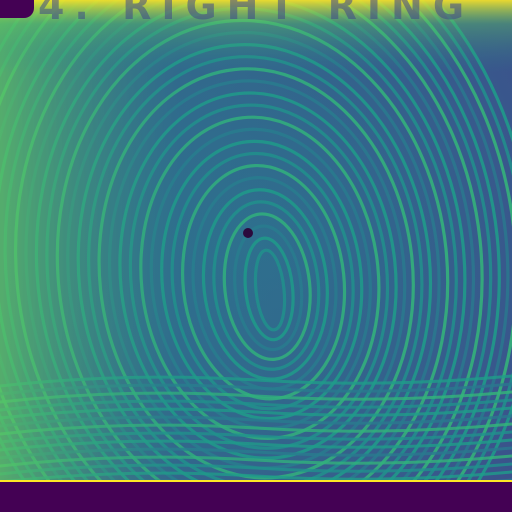 This screenshot has width=512, height=512. Describe the element at coordinates (256, 496) in the screenshot. I see `bottom-band` at that location.